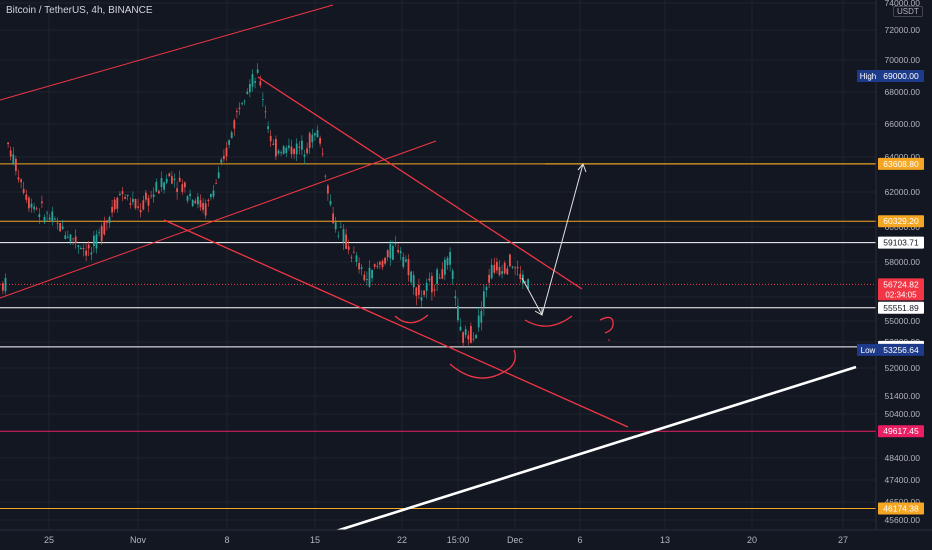 The height and width of the screenshot is (550, 932). I want to click on trendline-rising, so click(218, 219).